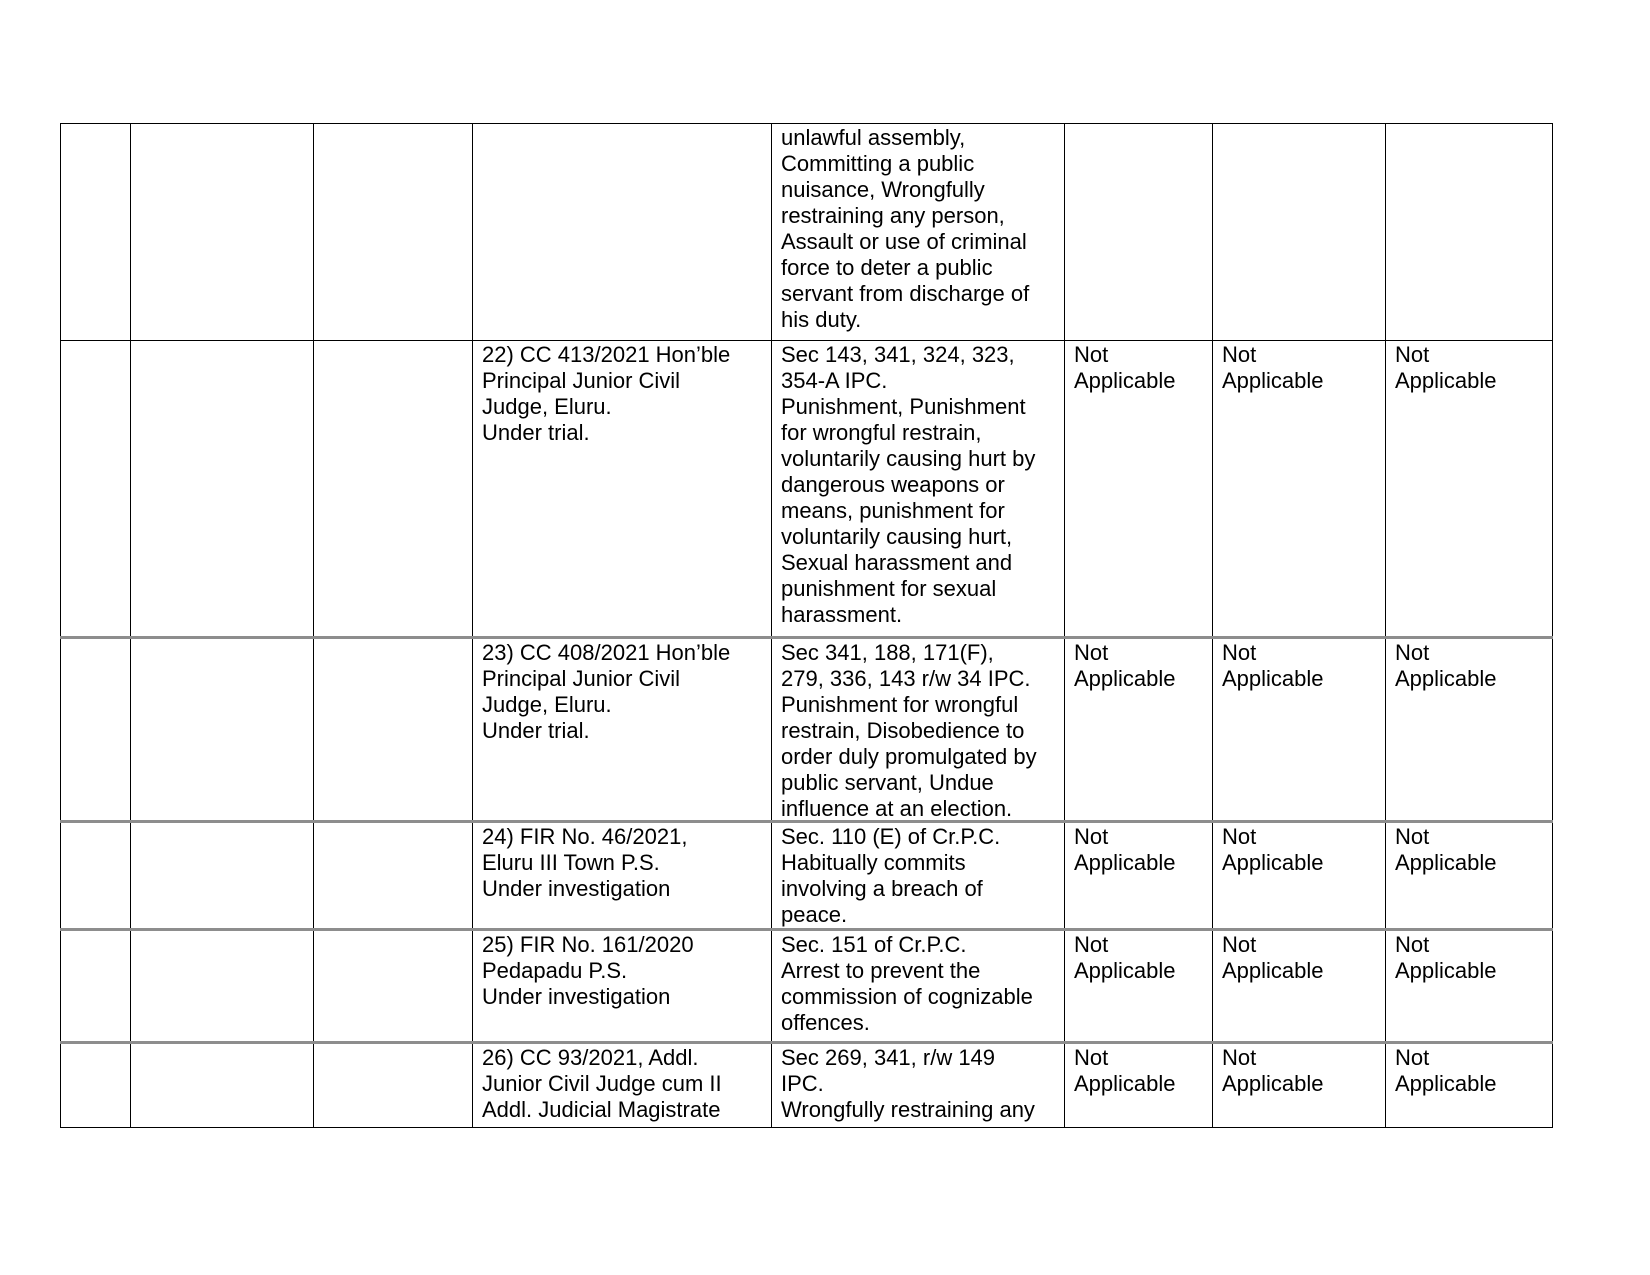 This screenshot has width=1650, height=1275. I want to click on cell-case-details, so click(622, 232).